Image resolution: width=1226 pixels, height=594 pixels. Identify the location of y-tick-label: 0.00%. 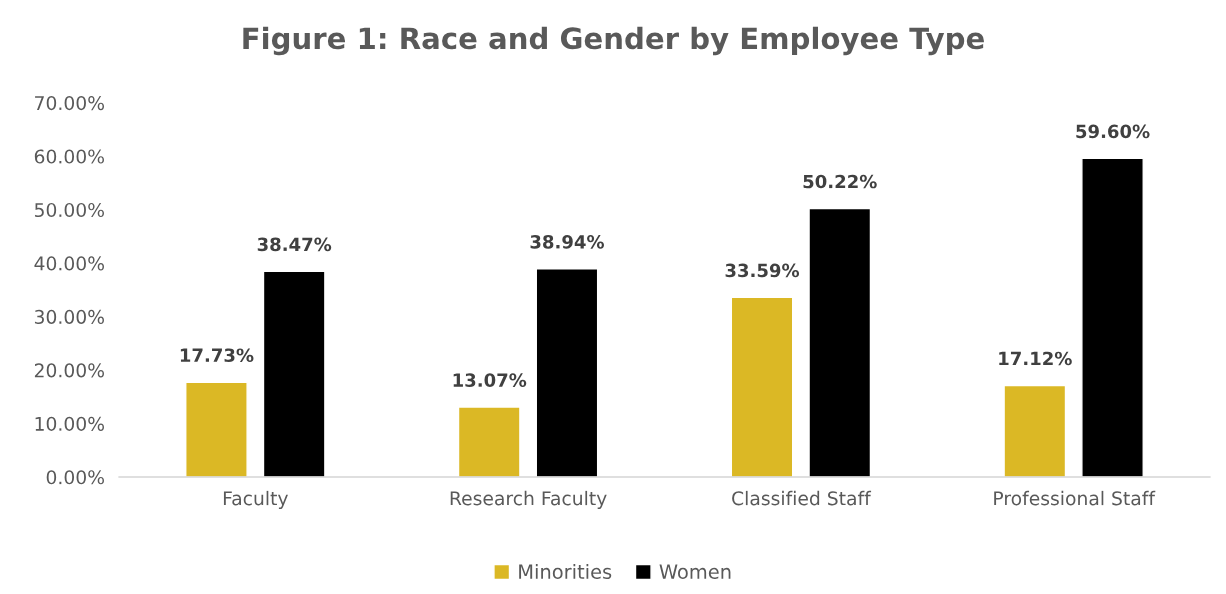
(75, 477).